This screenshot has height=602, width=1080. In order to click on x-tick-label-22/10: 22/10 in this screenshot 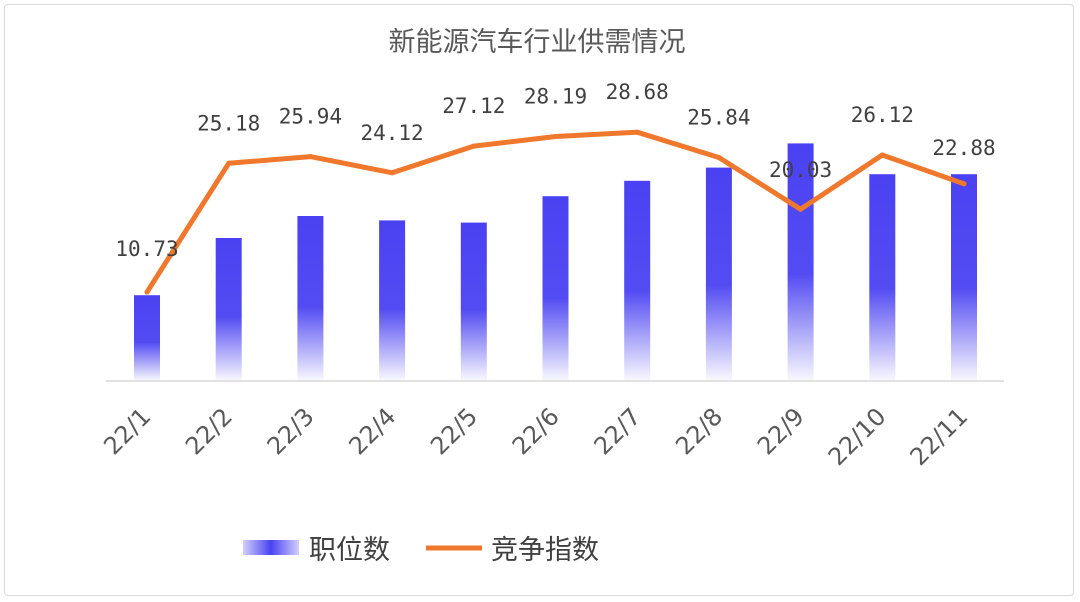, I will do `click(857, 436)`.